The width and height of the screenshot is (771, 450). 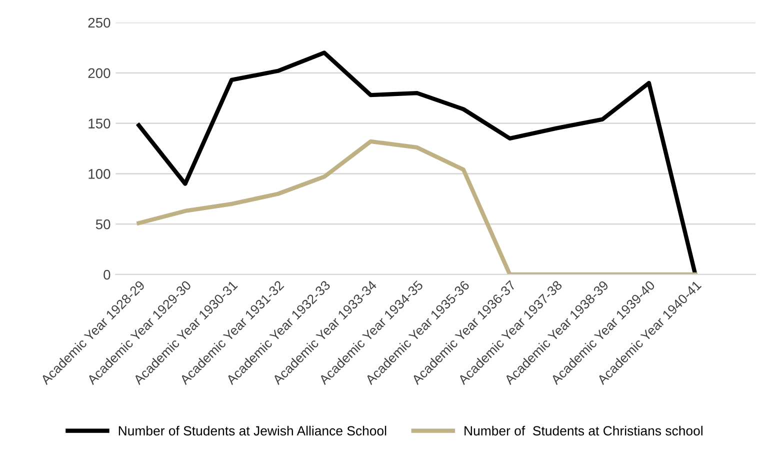 What do you see at coordinates (107, 275) in the screenshot?
I see `y-tick-label: 0` at bounding box center [107, 275].